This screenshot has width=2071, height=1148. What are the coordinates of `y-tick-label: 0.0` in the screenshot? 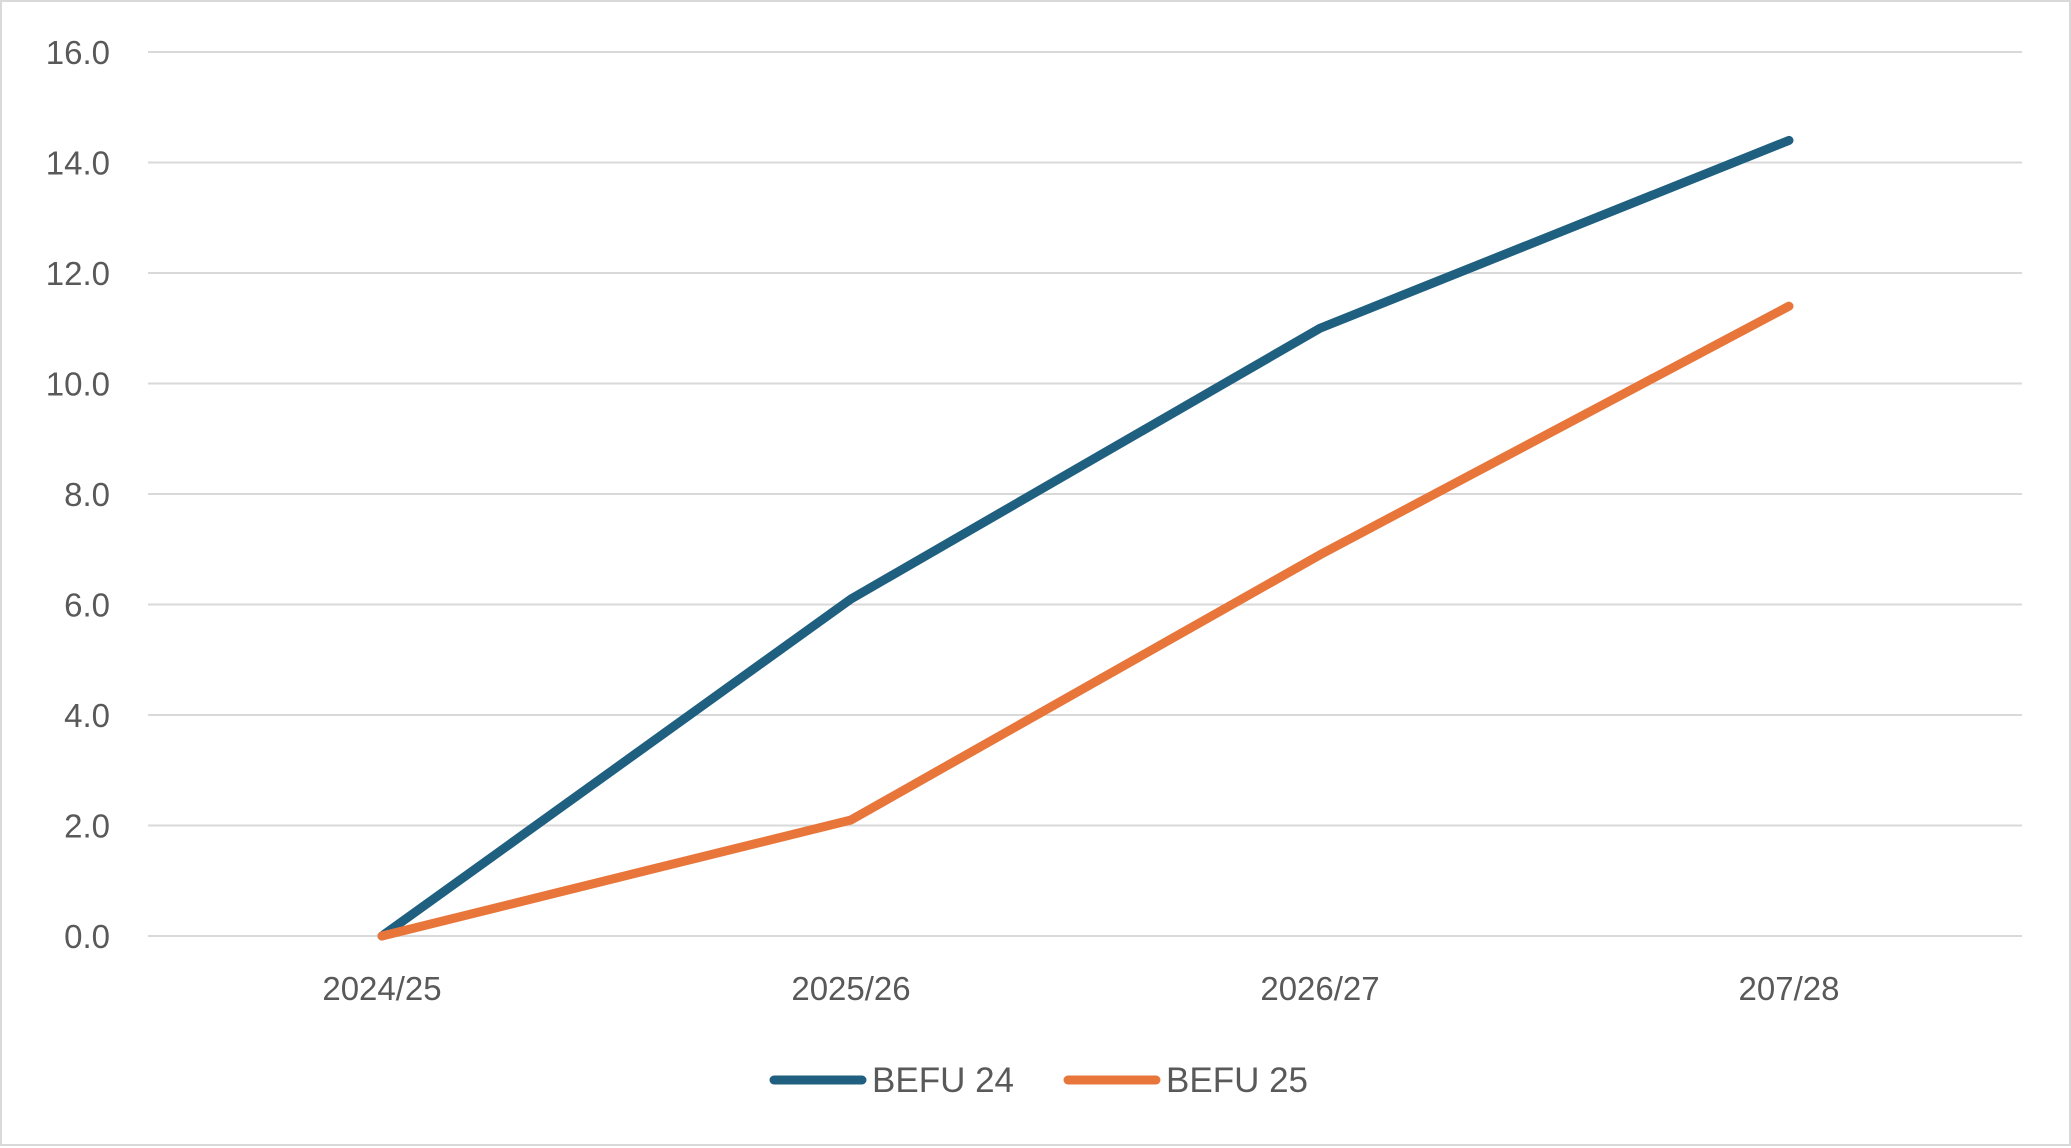 It's located at (87, 936).